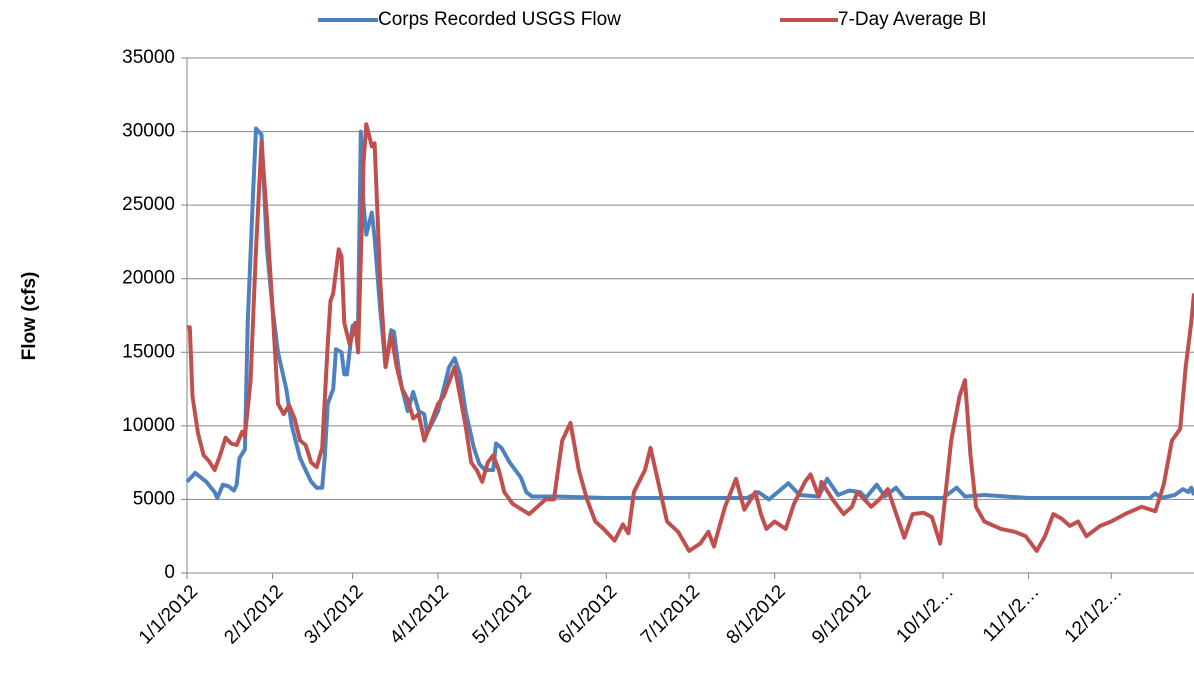  Describe the element at coordinates (841, 614) in the screenshot. I see `x-tick-label: 9/1/2012` at that location.